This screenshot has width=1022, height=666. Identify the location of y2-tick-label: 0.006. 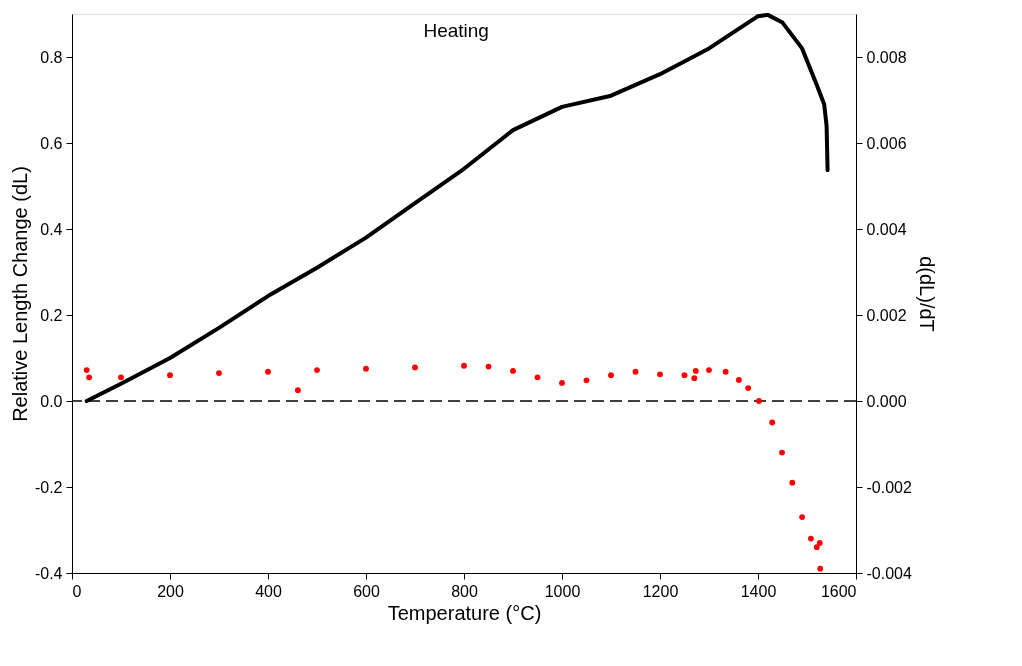
(886, 143).